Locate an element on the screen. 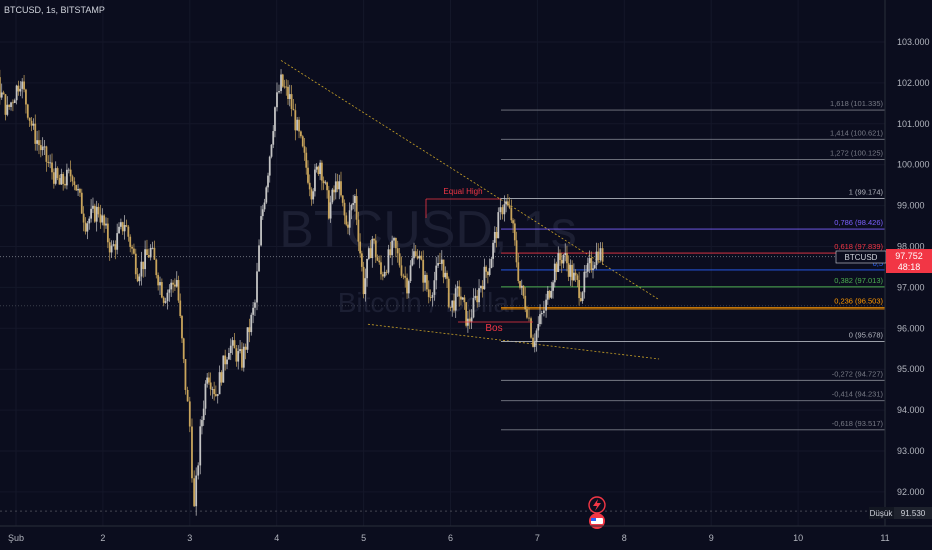  bos-label: Bos is located at coordinates (493, 328).